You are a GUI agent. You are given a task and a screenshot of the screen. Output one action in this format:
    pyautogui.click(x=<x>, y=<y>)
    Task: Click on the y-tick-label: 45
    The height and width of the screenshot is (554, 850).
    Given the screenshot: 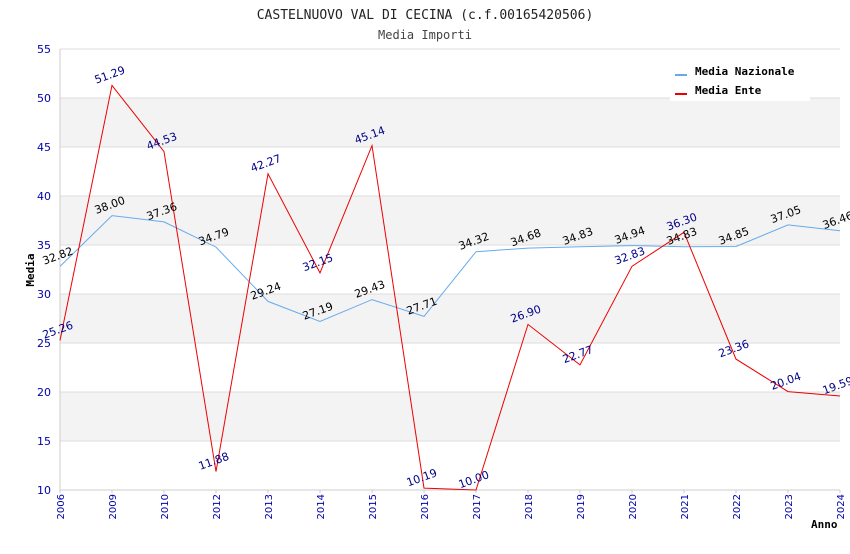 What is the action you would take?
    pyautogui.click(x=44, y=147)
    